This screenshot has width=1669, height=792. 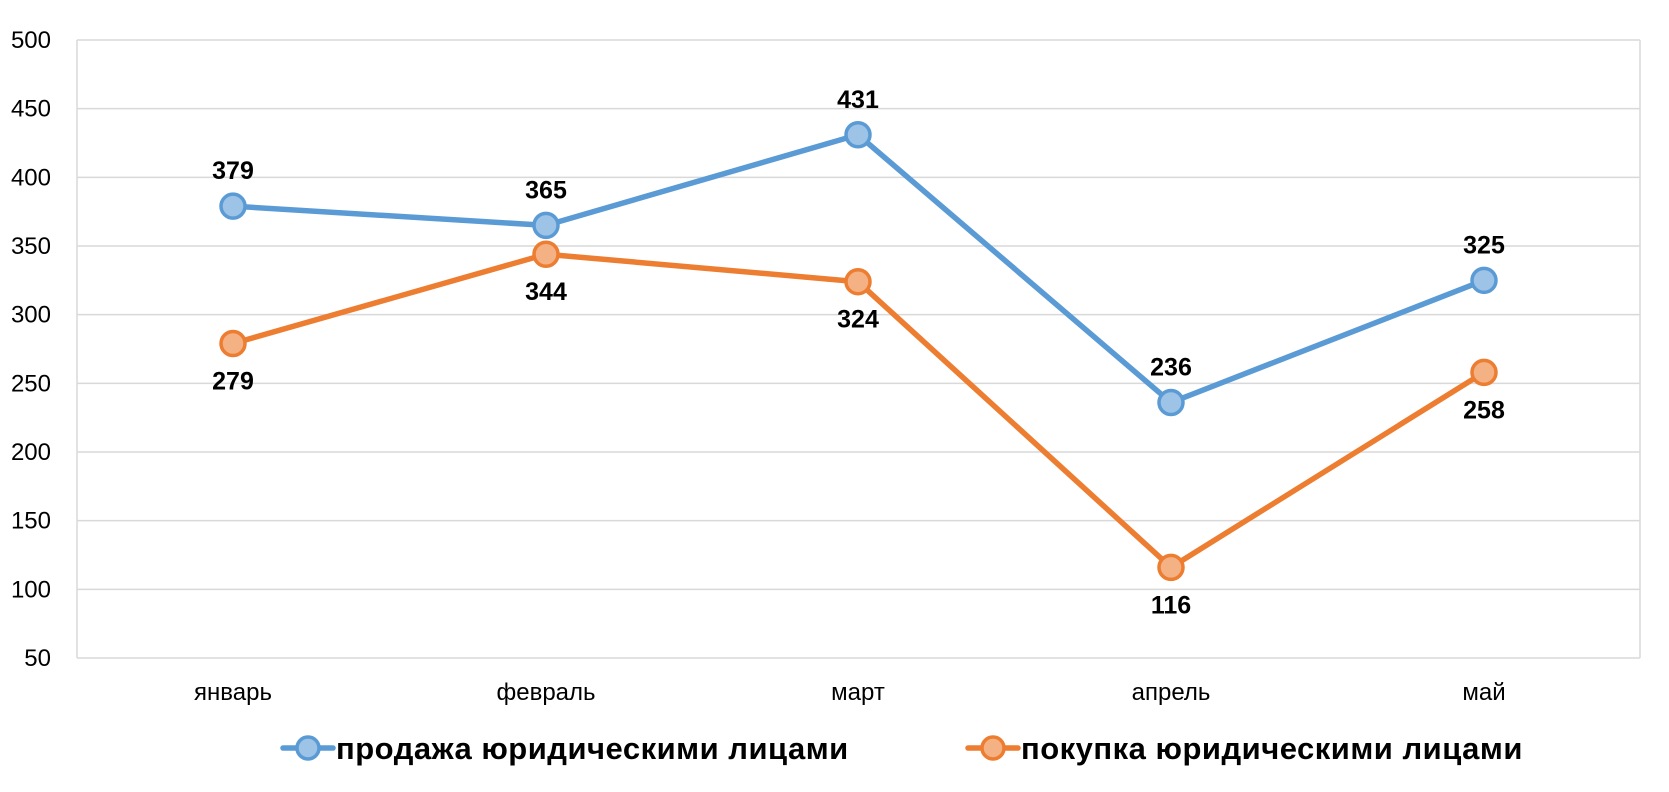 What do you see at coordinates (858, 692) in the screenshot?
I see `x-tick-label: март` at bounding box center [858, 692].